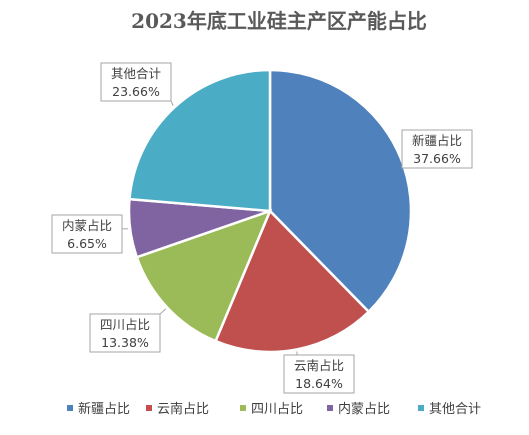 The image size is (529, 435). Describe the element at coordinates (125, 324) in the screenshot. I see `data-label-name-2: 四川占比` at that location.